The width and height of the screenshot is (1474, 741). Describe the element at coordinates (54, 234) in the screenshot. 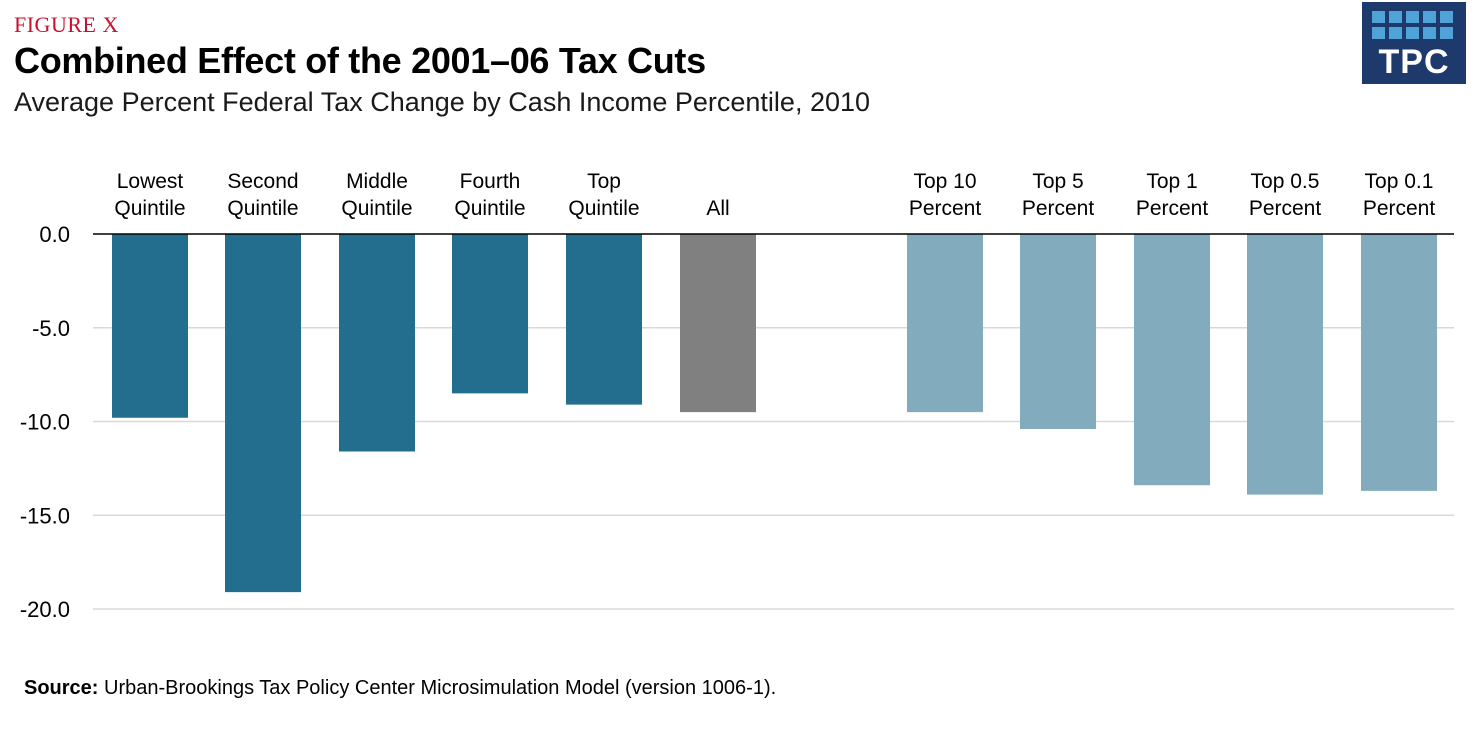

I see `y-tick-label: 0.0` at that location.